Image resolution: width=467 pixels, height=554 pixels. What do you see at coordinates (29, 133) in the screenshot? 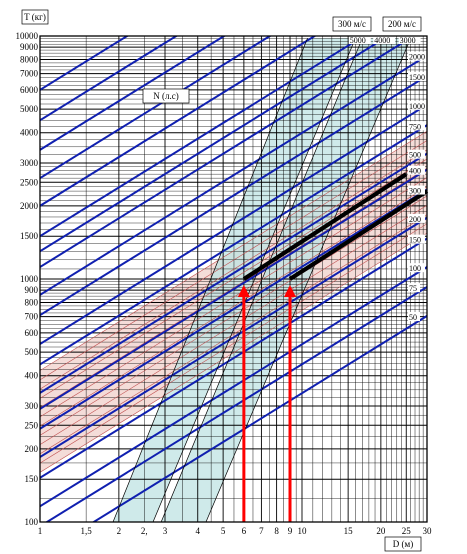
I see `y-tick-label: 4000` at bounding box center [29, 133].